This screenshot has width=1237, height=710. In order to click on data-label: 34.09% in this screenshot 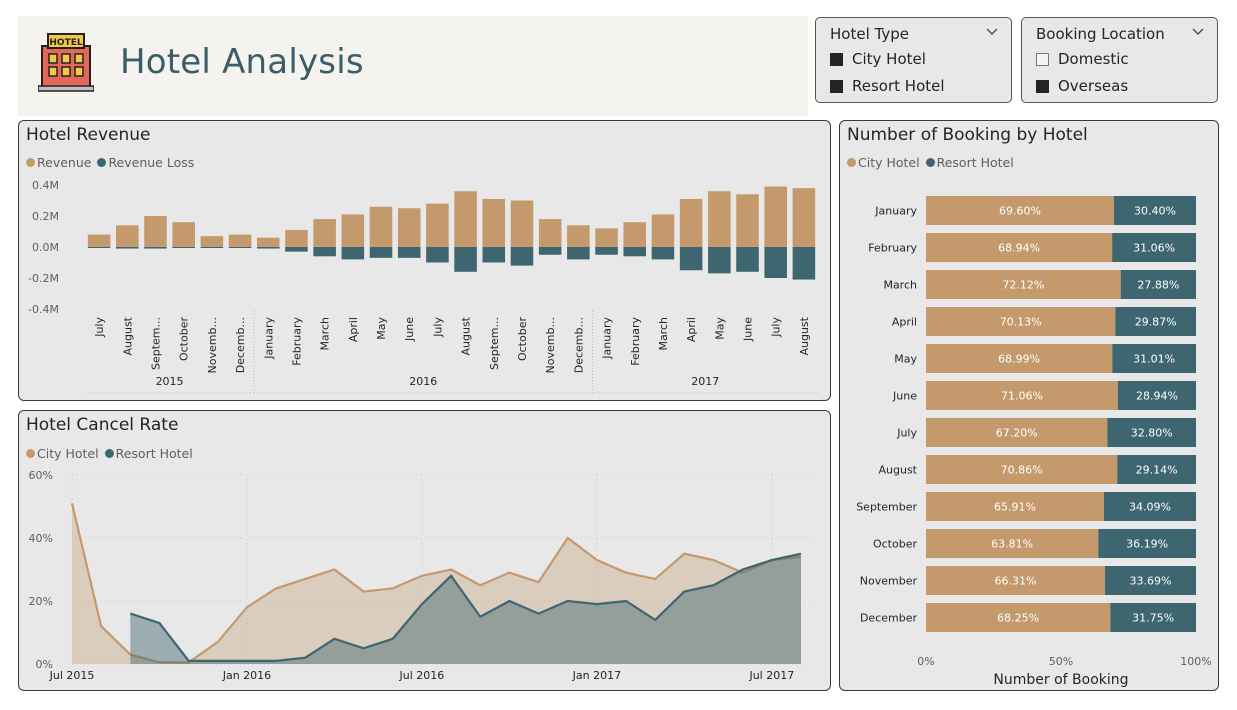, I will do `click(1150, 507)`.